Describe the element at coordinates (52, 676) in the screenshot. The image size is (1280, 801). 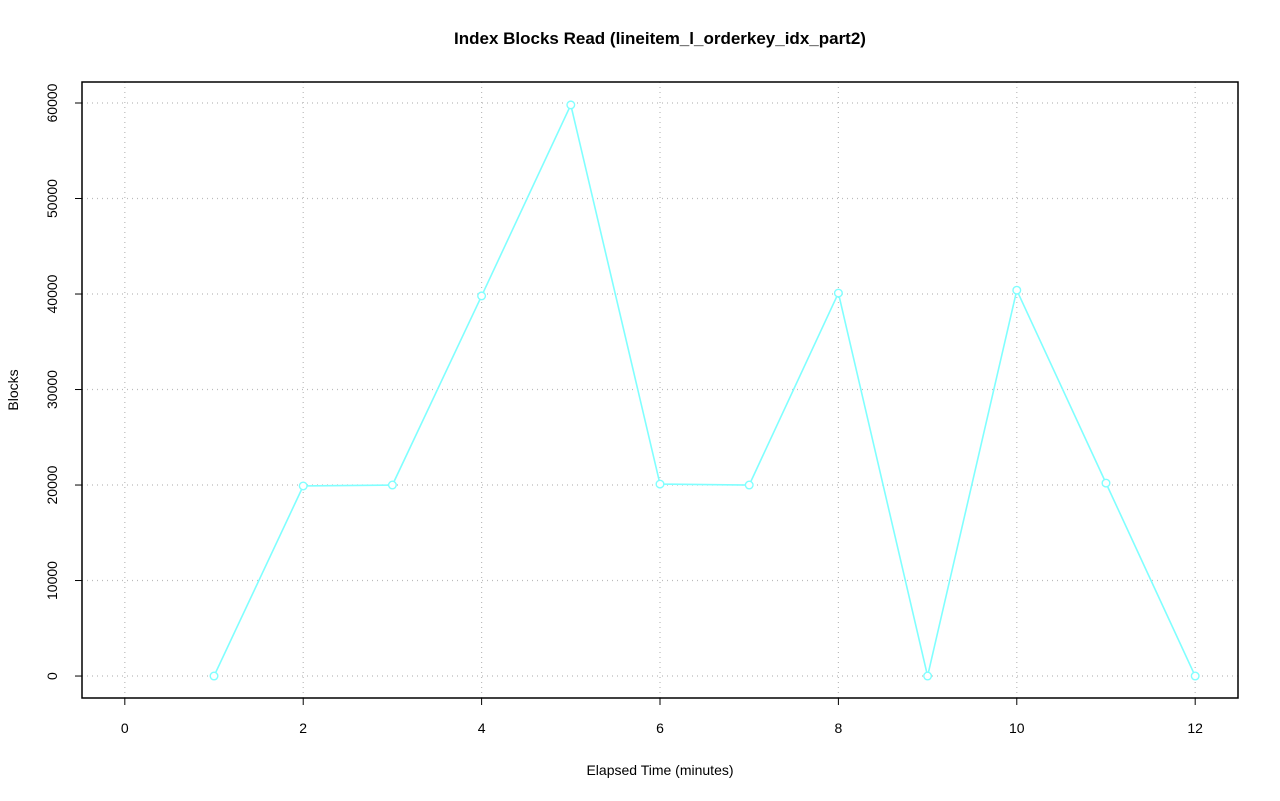
I see `y-tick-label: 0` at that location.